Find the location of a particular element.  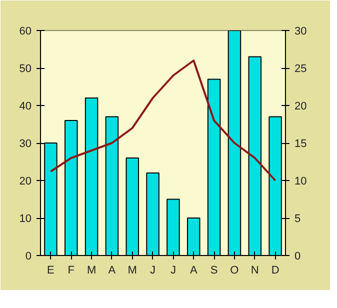

y-tick-label: 0 is located at coordinates (28, 256).